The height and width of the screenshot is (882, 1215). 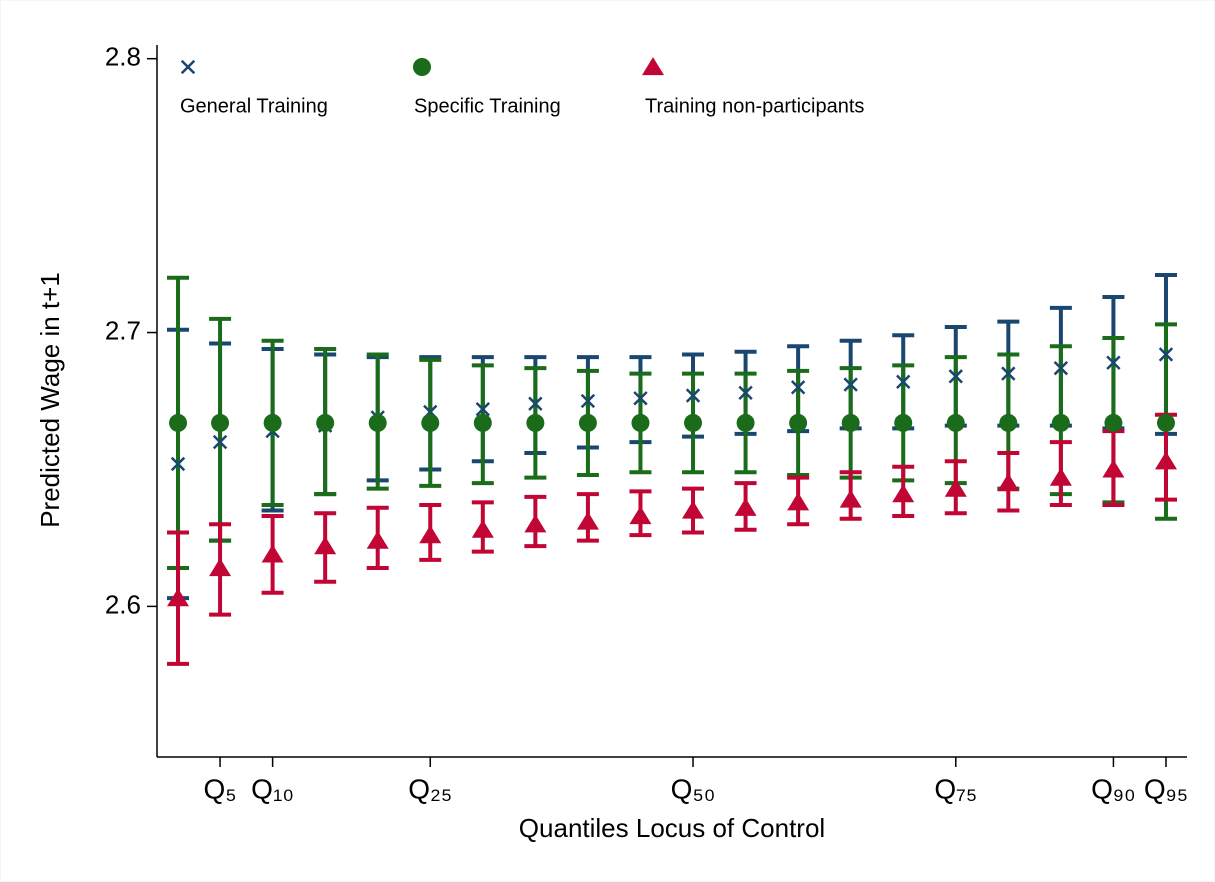 What do you see at coordinates (955, 788) in the screenshot?
I see `x-tick-label: Q₇₅` at bounding box center [955, 788].